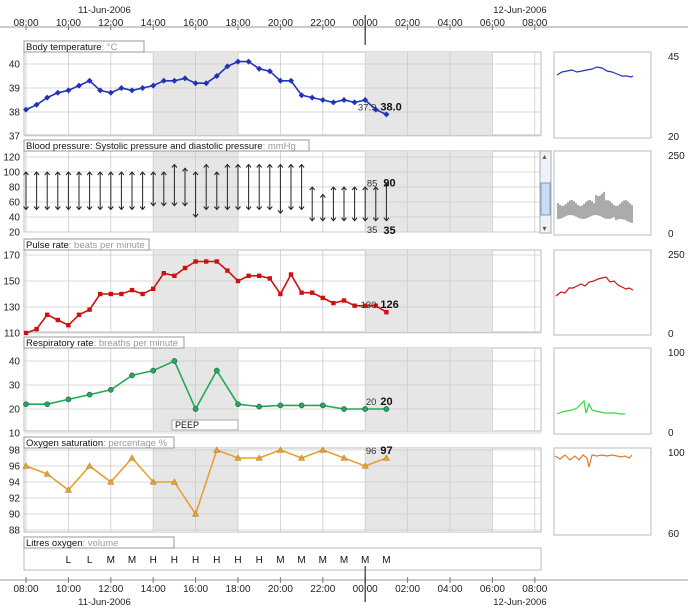  Describe the element at coordinates (602, 193) in the screenshot. I see `bp-panel-mini-frame` at that location.